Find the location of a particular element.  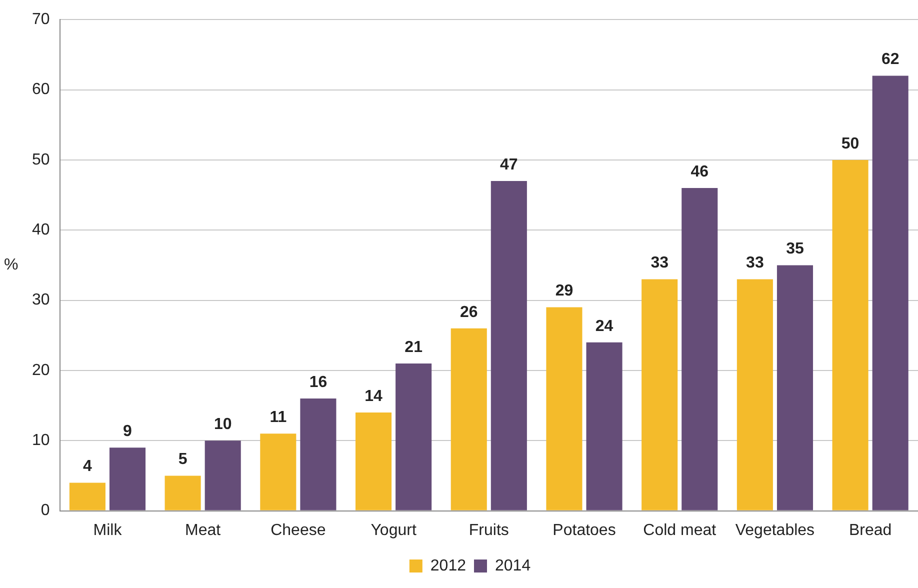

x-tick-label: Fruits is located at coordinates (488, 530).